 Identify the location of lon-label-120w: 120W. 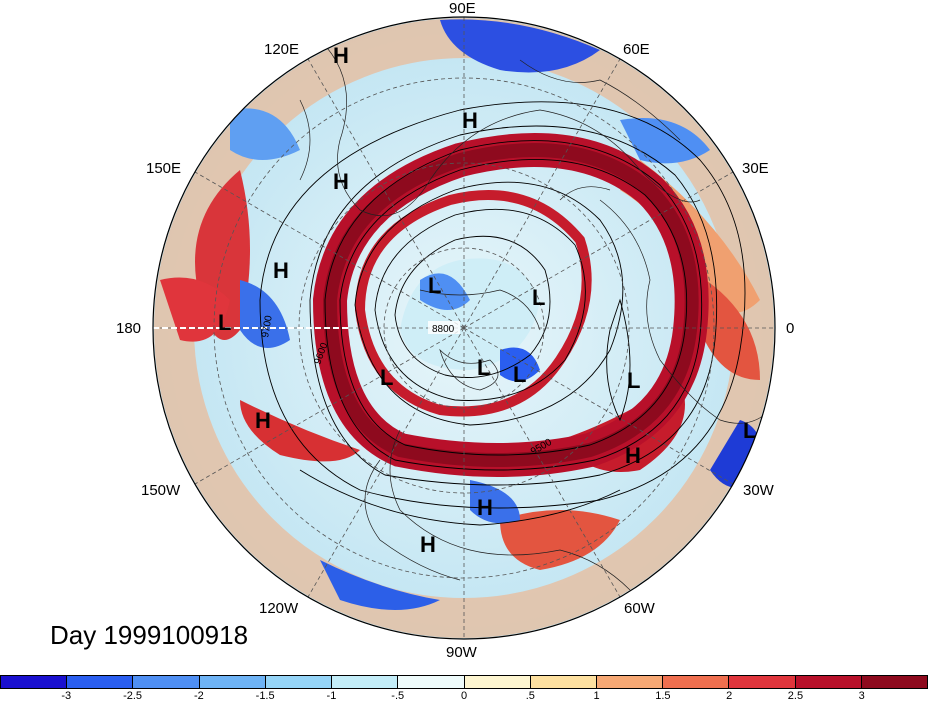
(279, 608).